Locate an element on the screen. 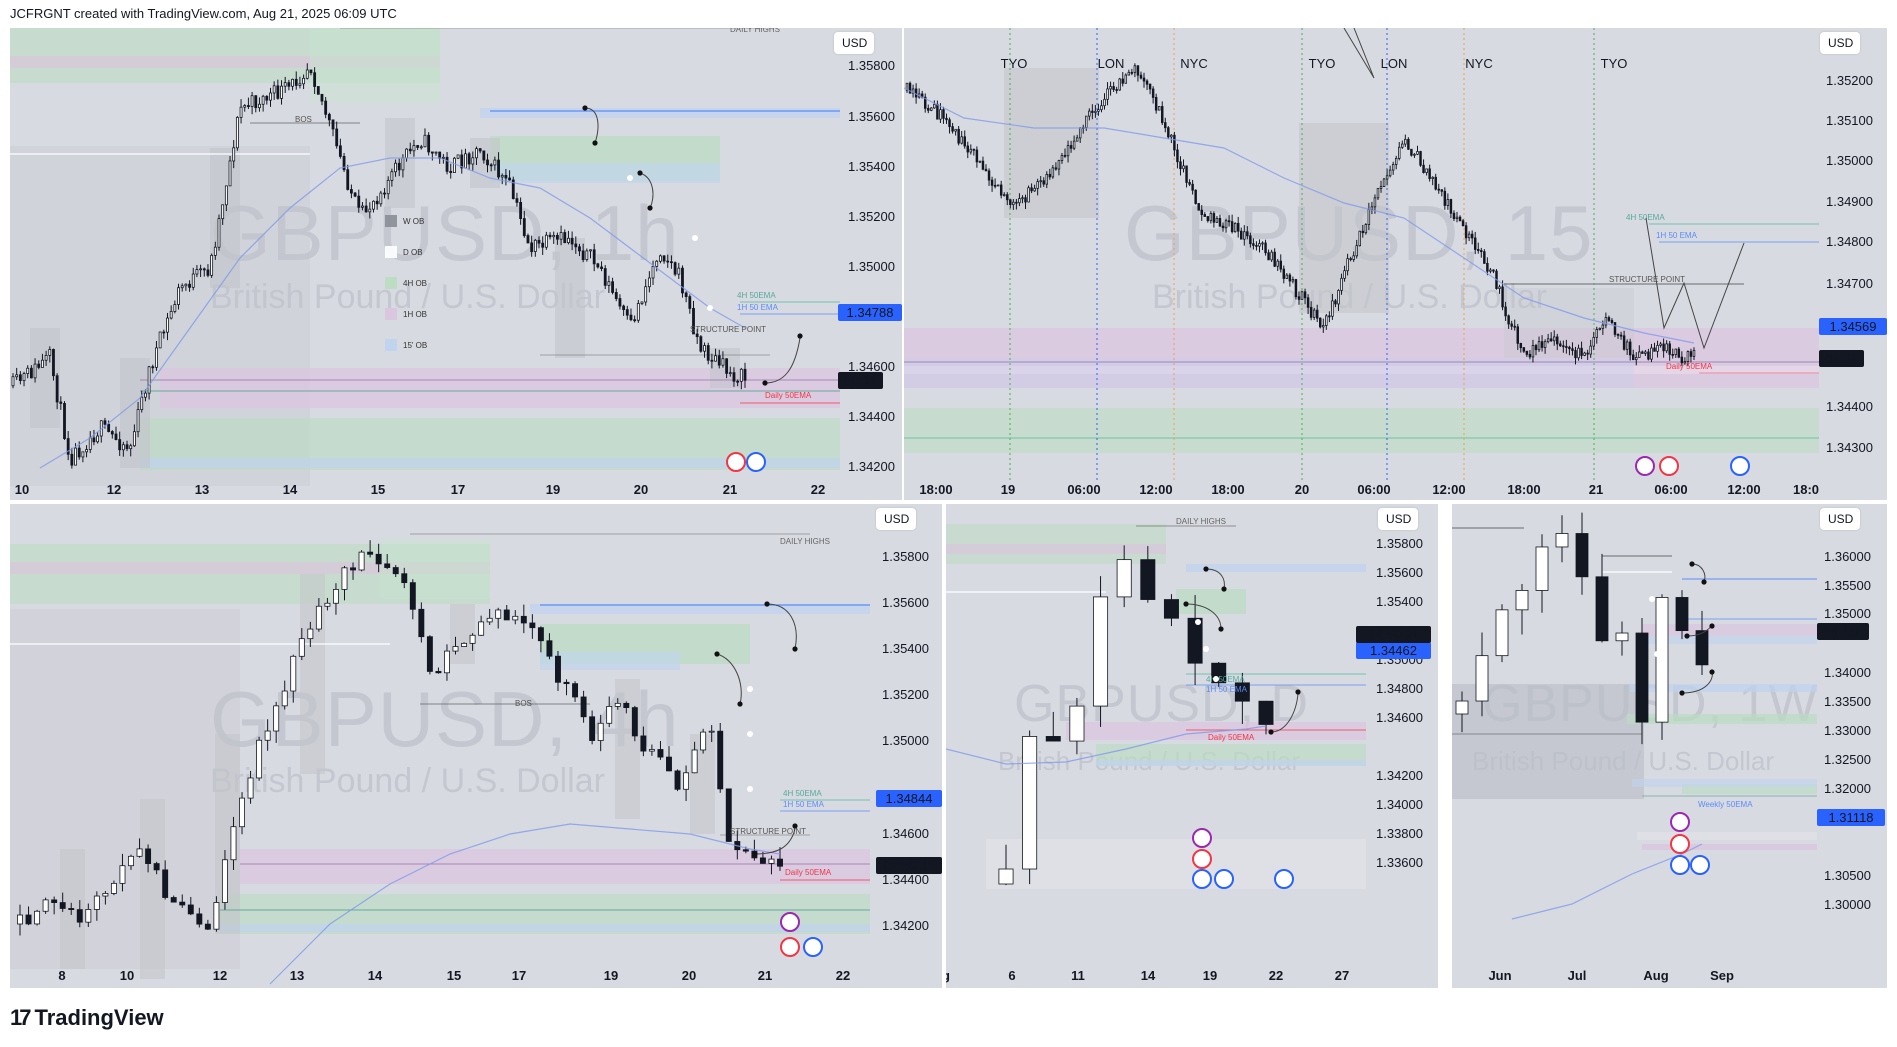 Image resolution: width=1897 pixels, height=1047 pixels. y-axis-tick-label: 1.30000 is located at coordinates (1847, 904).